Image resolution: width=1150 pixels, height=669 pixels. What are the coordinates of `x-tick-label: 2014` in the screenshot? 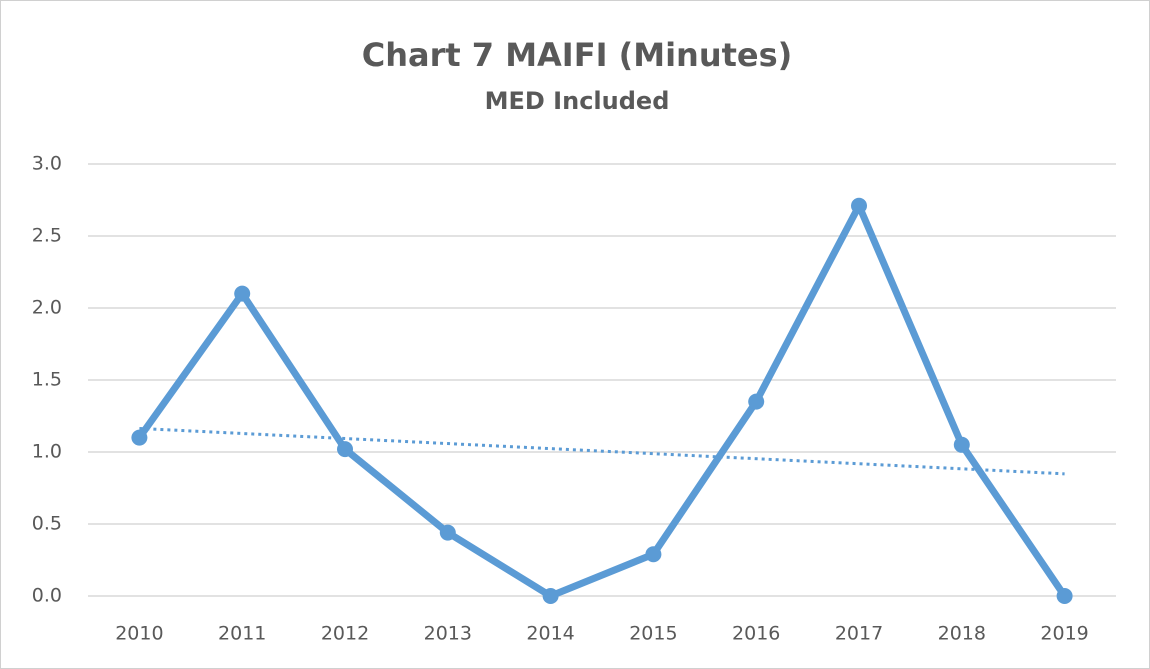 It's located at (550, 634).